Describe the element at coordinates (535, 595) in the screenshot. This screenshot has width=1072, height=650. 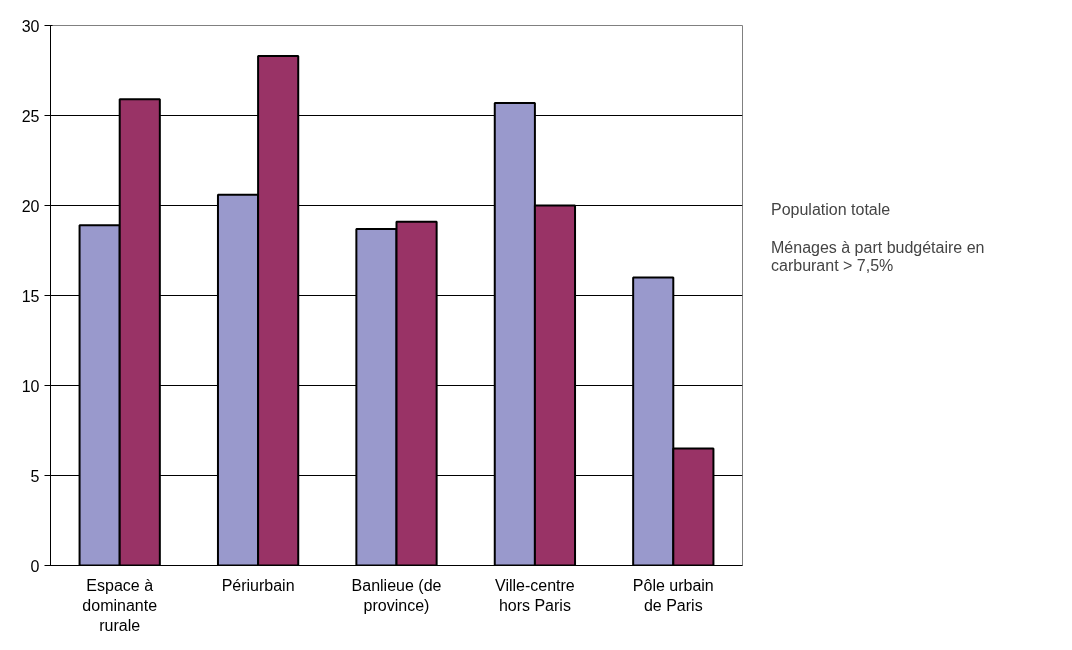
I see `x-tick-label: Ville-centre hors Paris` at that location.